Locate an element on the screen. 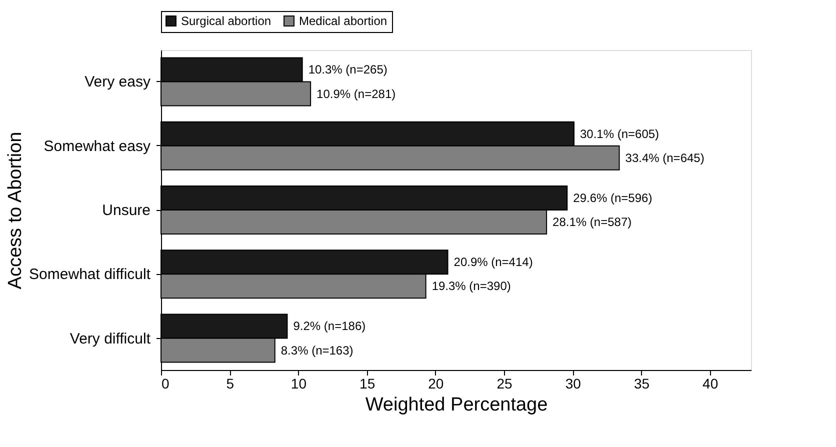 The height and width of the screenshot is (447, 836). y-tick-label: Very difficult is located at coordinates (111, 339).